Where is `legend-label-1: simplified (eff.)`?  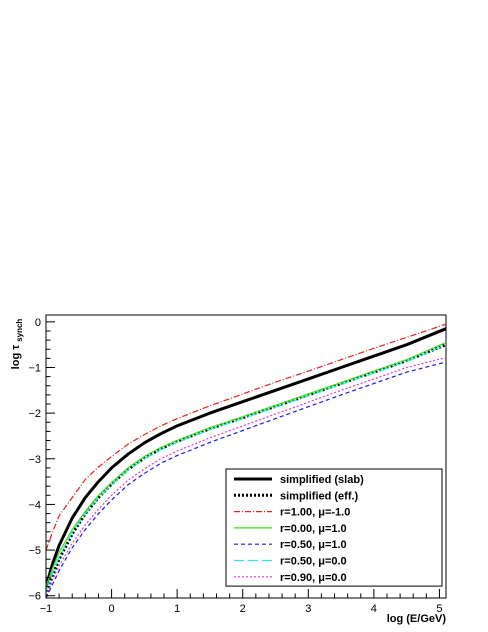
legend-label-1: simplified (eff.) is located at coordinates (319, 496).